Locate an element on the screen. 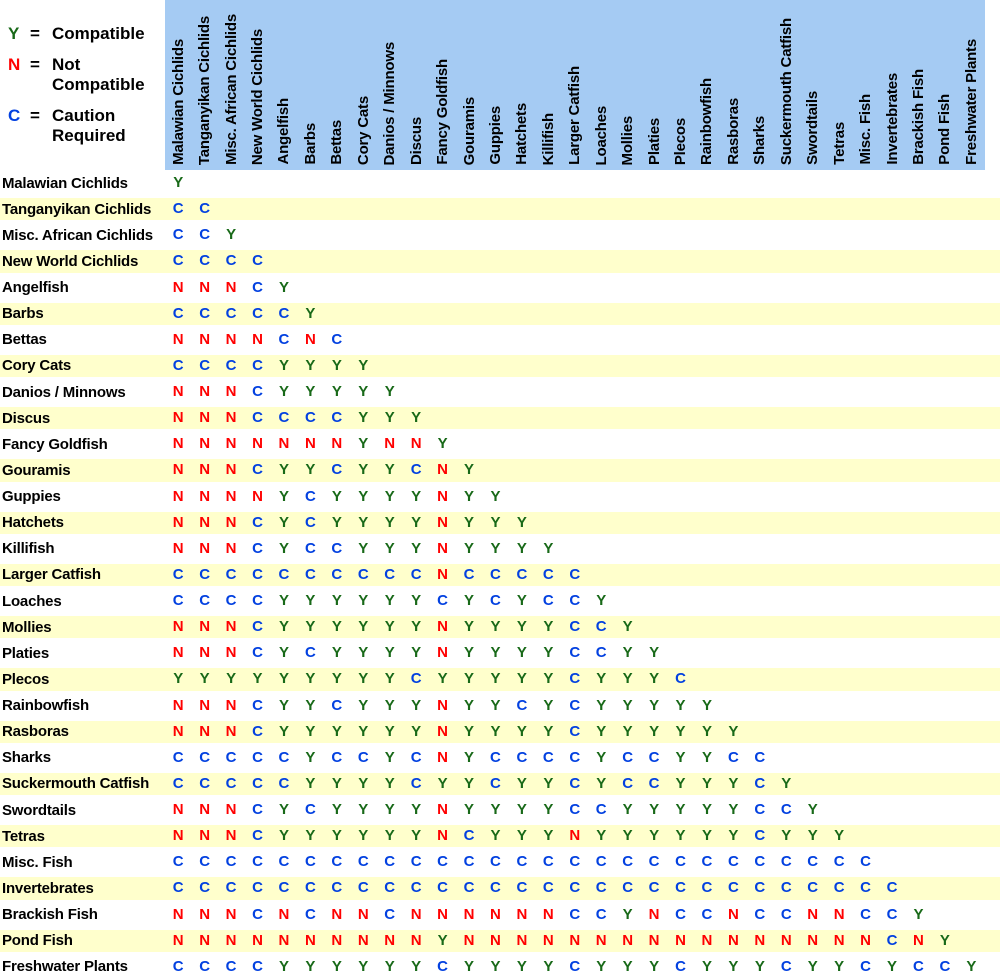 This screenshot has height=980, width=1000. matrix-row: Angelfish N N N C Y is located at coordinates (500, 287).